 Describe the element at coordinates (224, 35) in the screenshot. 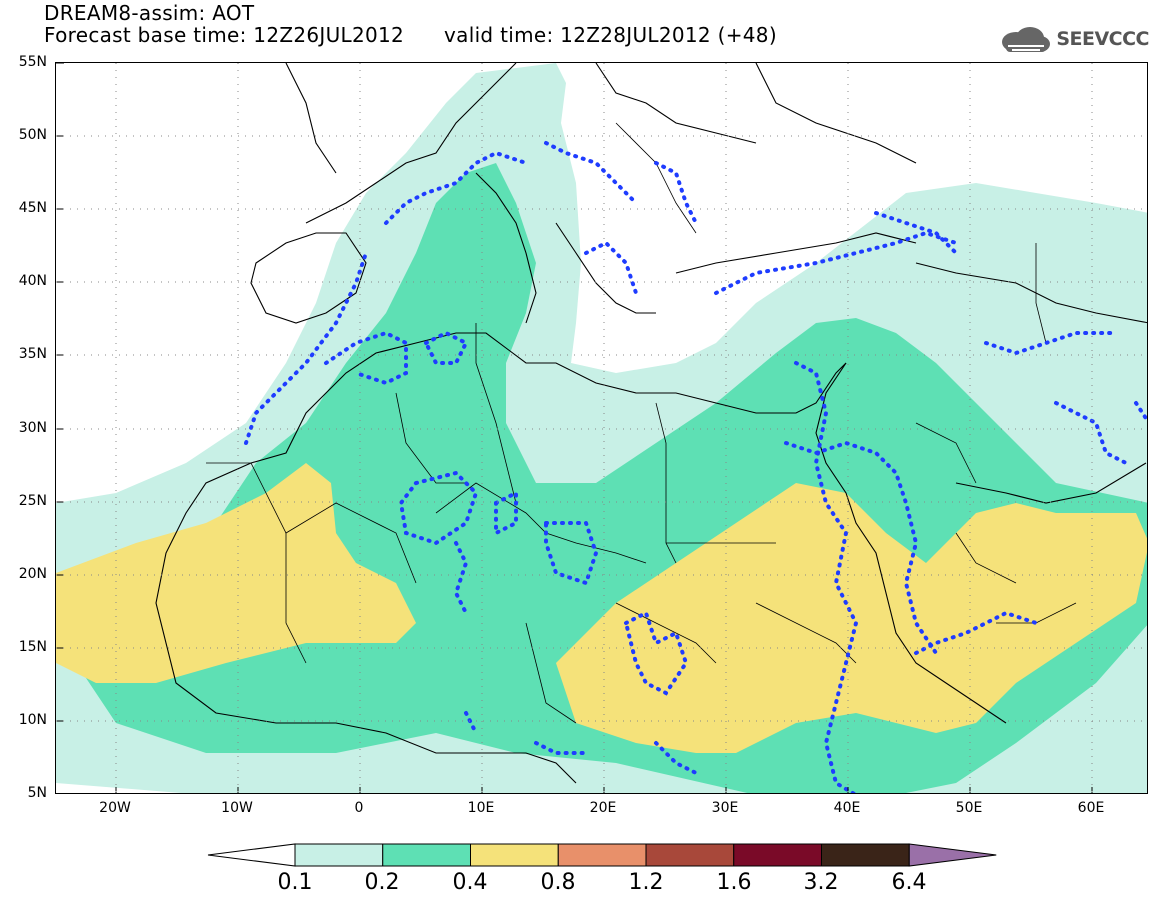

I see `base-time: Forecast base time: 12Z26JUL2012` at that location.